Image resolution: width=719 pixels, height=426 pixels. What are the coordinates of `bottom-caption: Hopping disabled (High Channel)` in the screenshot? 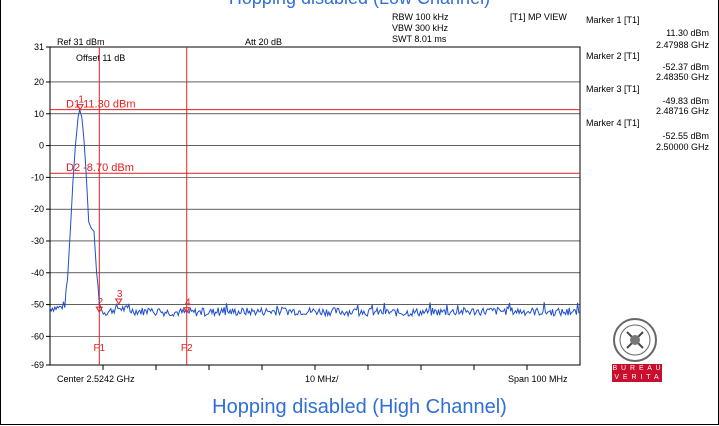 It's located at (359, 407).